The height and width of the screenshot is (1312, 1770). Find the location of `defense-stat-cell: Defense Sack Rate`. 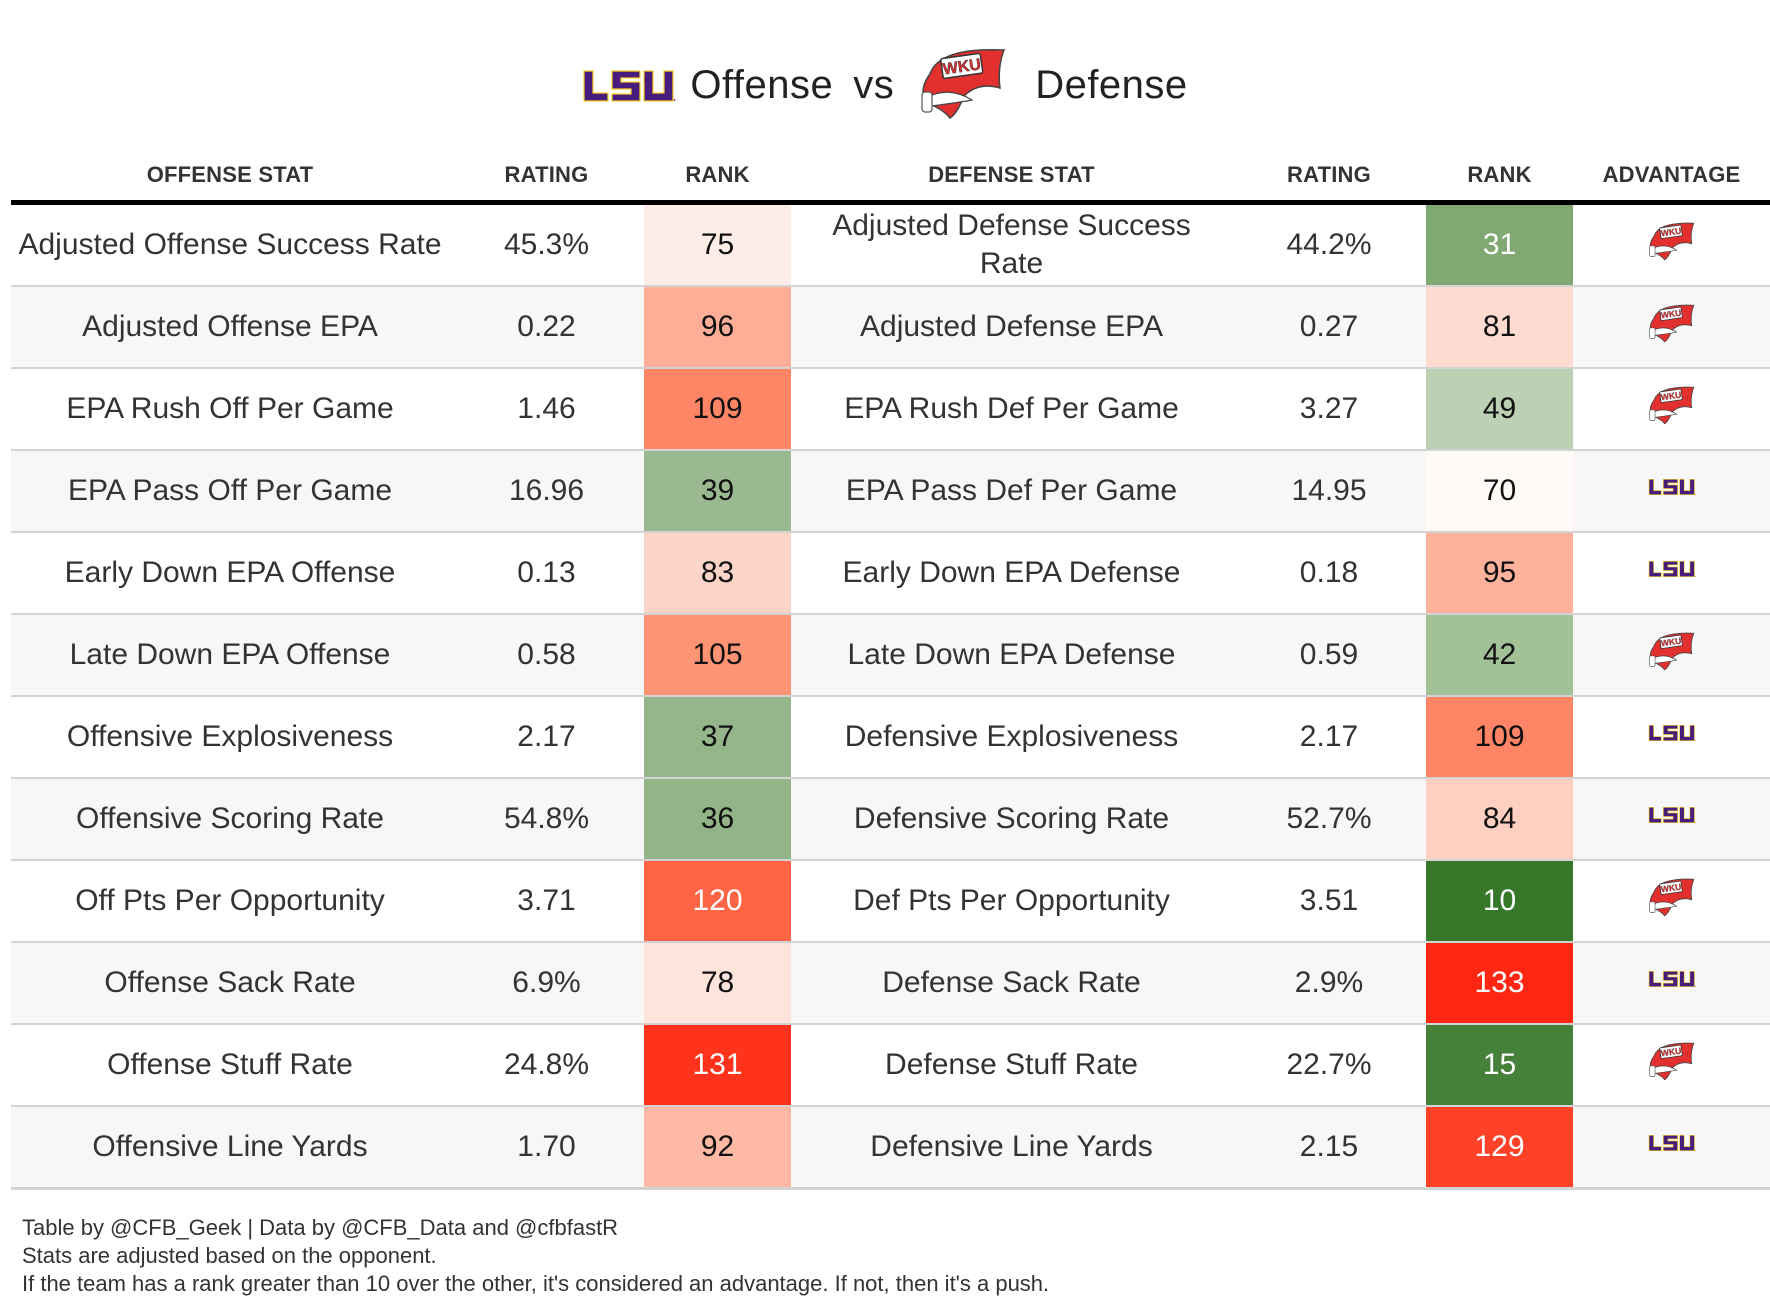

defense-stat-cell: Defense Sack Rate is located at coordinates (1011, 983).